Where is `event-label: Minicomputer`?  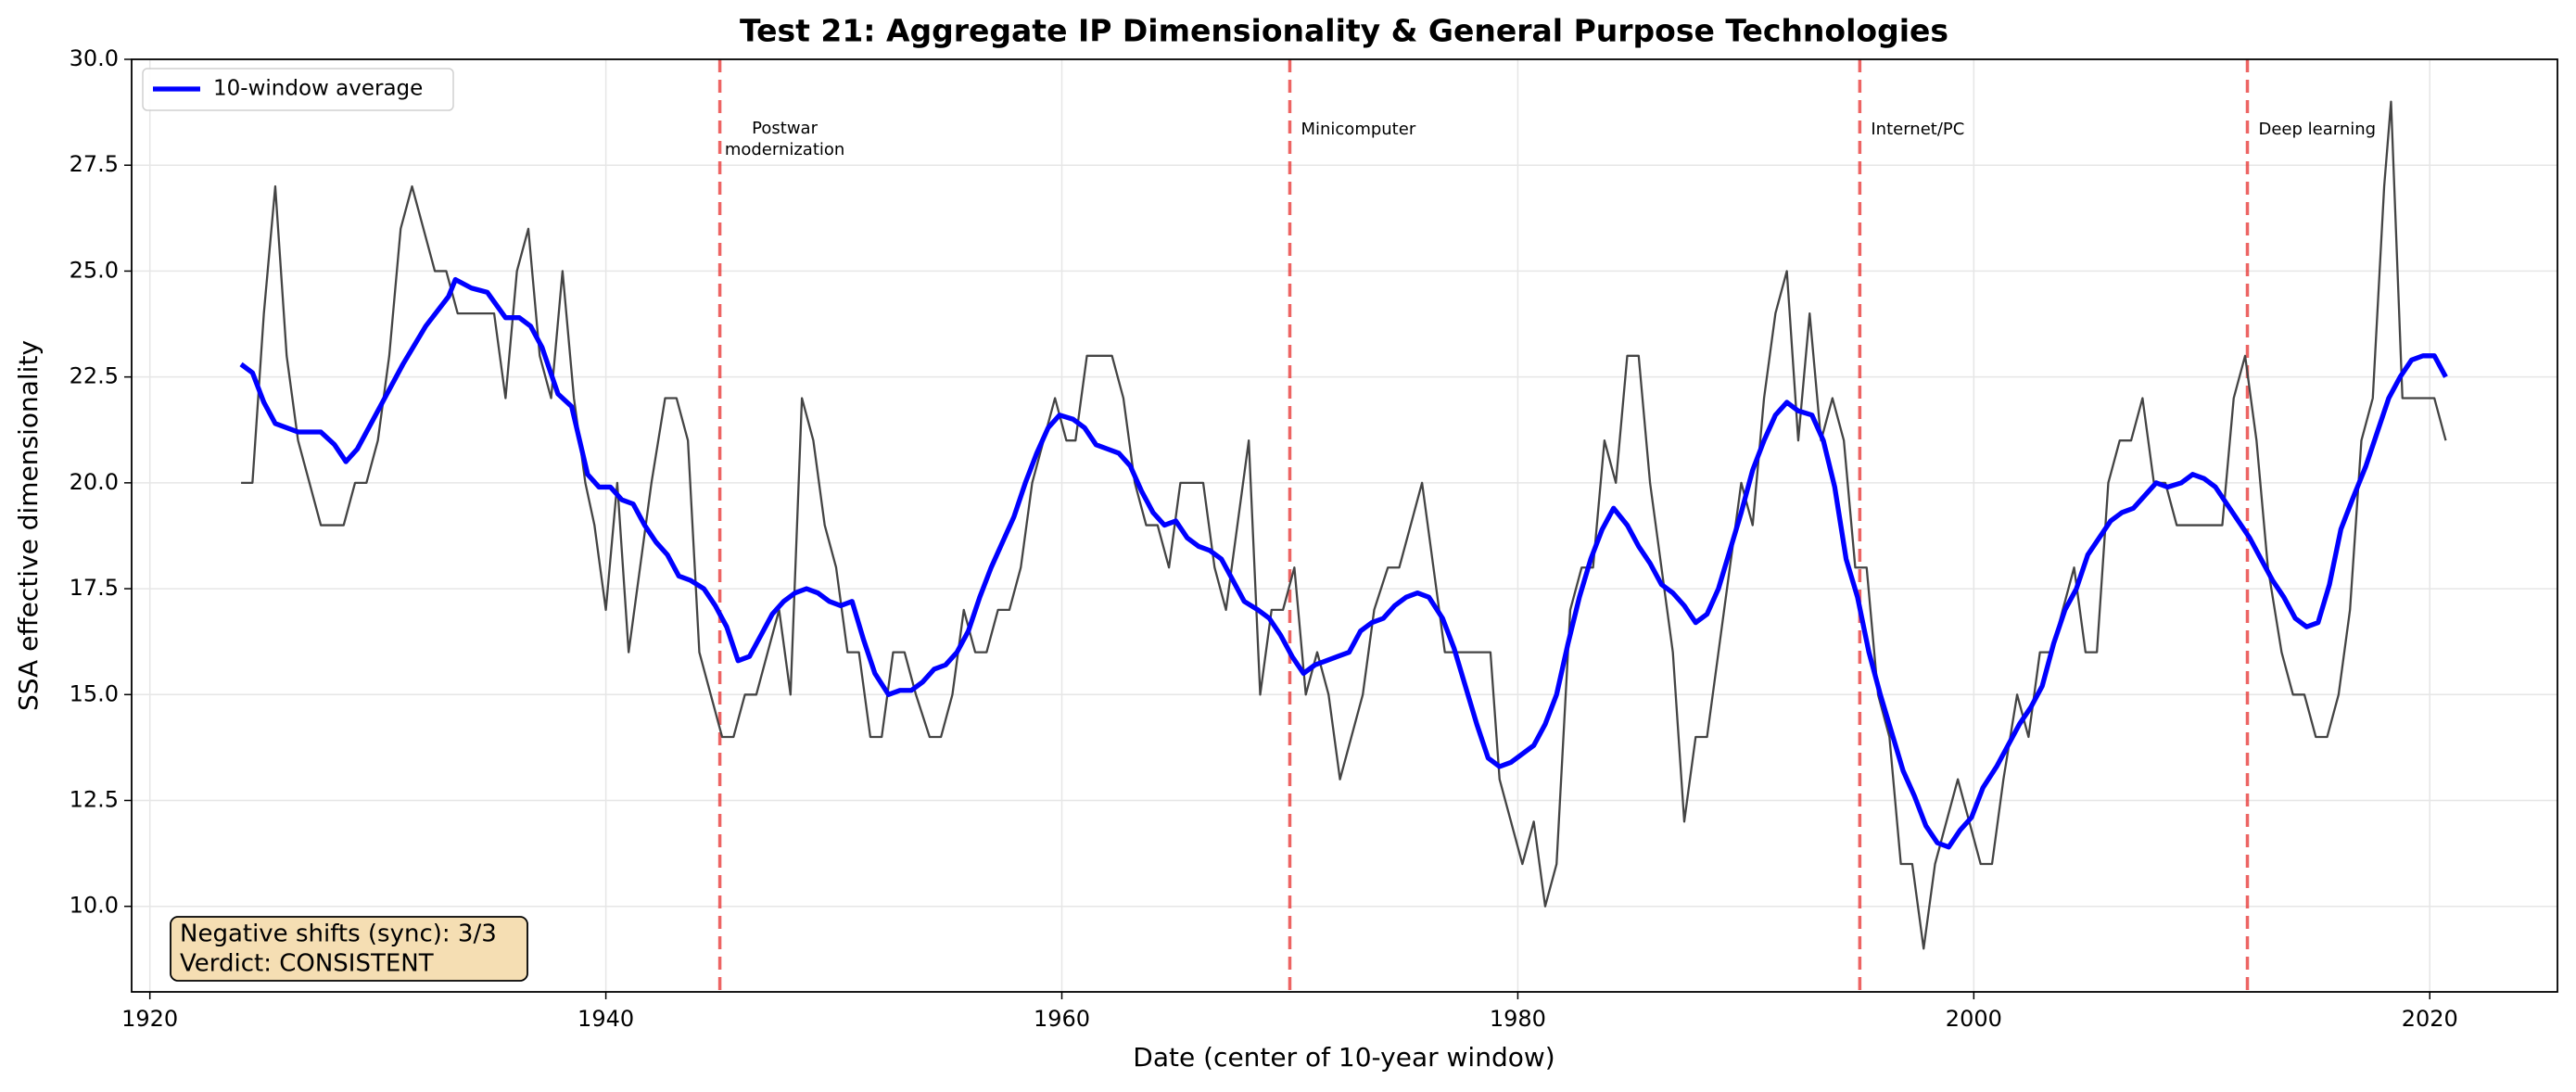 event-label: Minicomputer is located at coordinates (1358, 129).